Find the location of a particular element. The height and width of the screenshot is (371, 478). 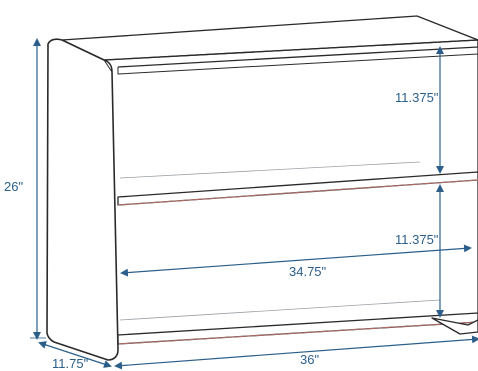

depth-dimension-line is located at coordinates (75, 354).